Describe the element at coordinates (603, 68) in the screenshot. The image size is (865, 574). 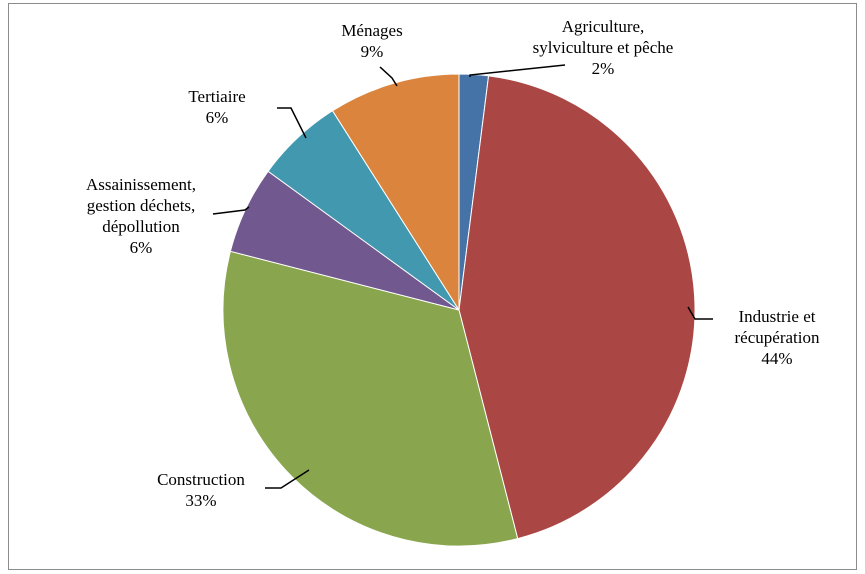
I see `slice-pct-agri: 2%` at that location.